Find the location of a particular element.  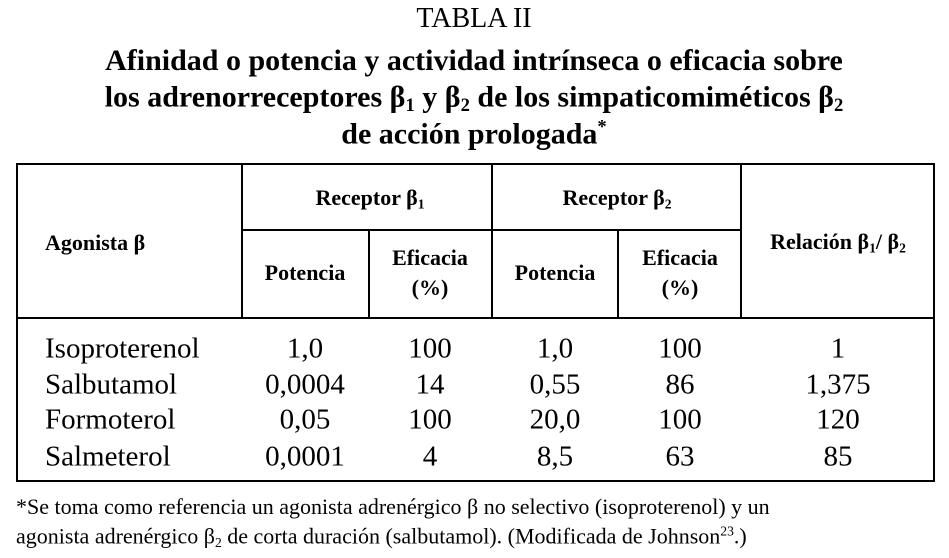

row-label: Isoproterenol is located at coordinates (122, 348).